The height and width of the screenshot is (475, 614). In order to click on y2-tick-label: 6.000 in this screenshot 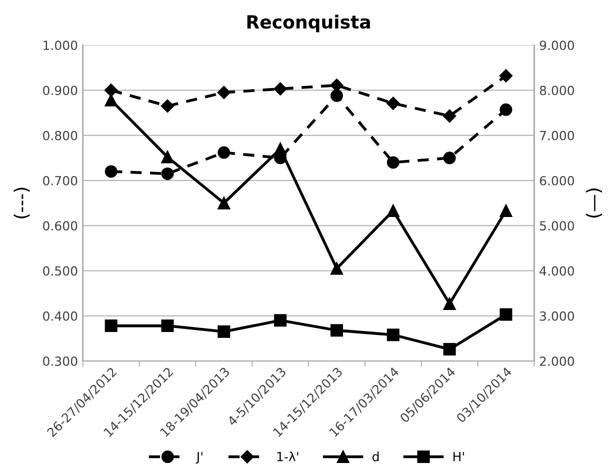, I will do `click(557, 181)`.